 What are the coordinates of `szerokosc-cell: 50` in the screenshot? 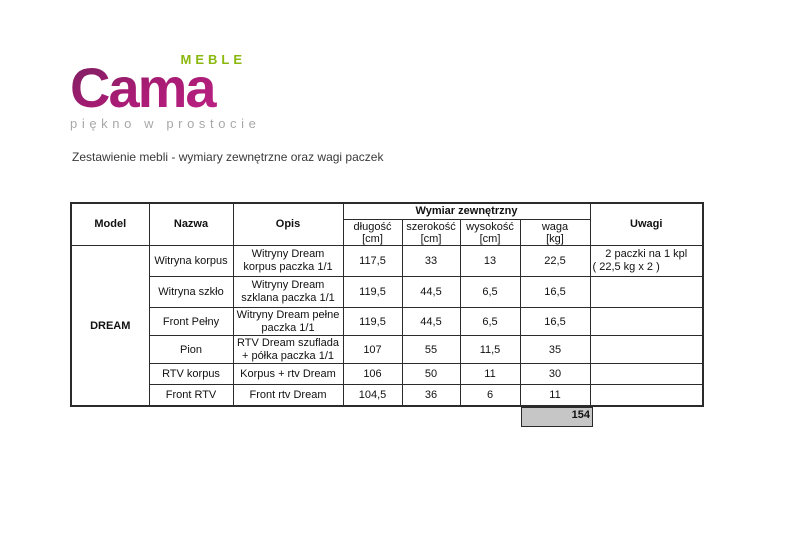 It's located at (431, 374).